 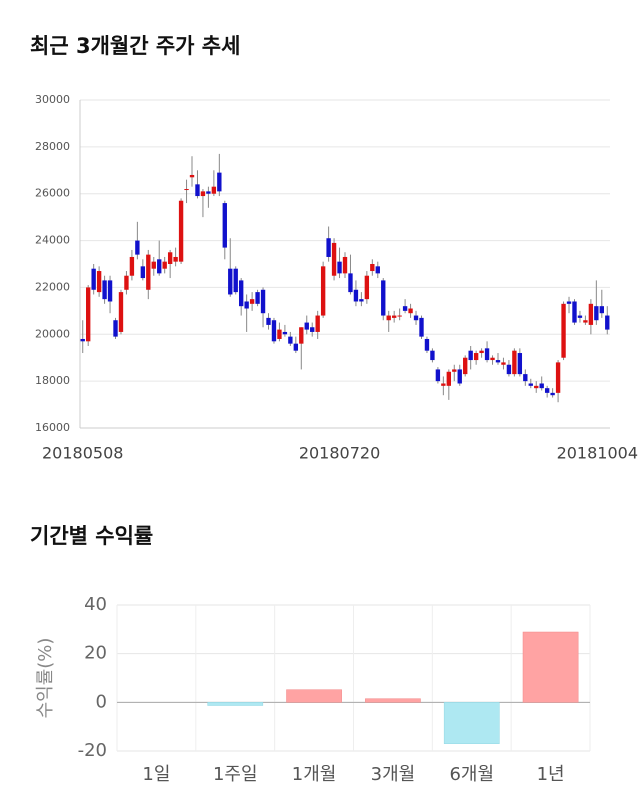 I want to click on x-tick-label: 20180508, so click(x=82, y=453).